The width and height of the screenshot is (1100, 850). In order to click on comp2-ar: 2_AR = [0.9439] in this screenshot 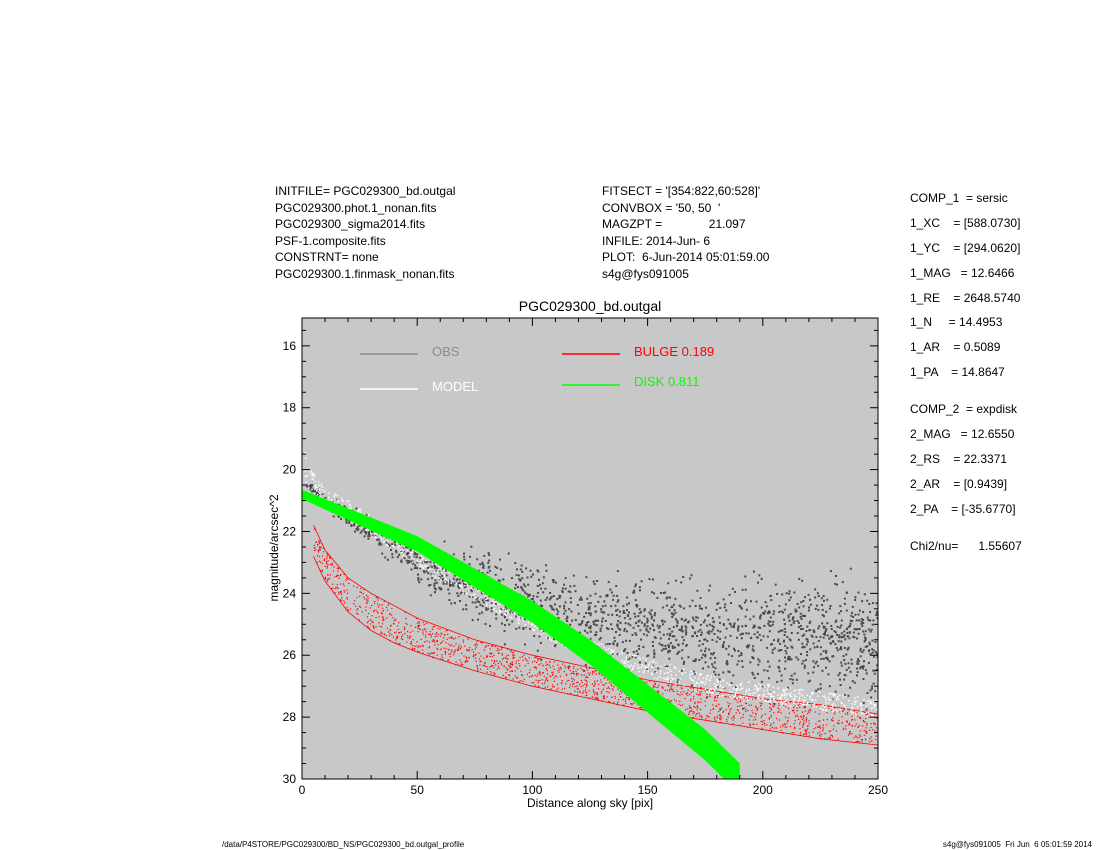, I will do `click(959, 483)`.